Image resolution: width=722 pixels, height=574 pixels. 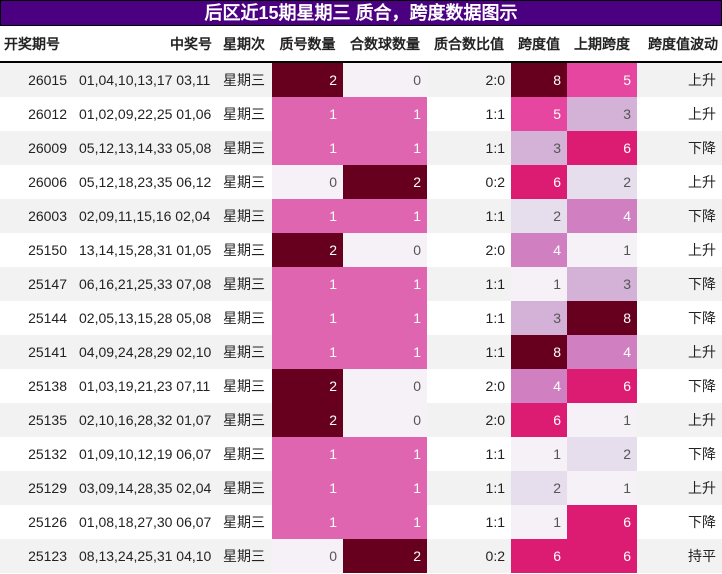 I want to click on header-span-trend: 跨度值波动, so click(x=679, y=44).